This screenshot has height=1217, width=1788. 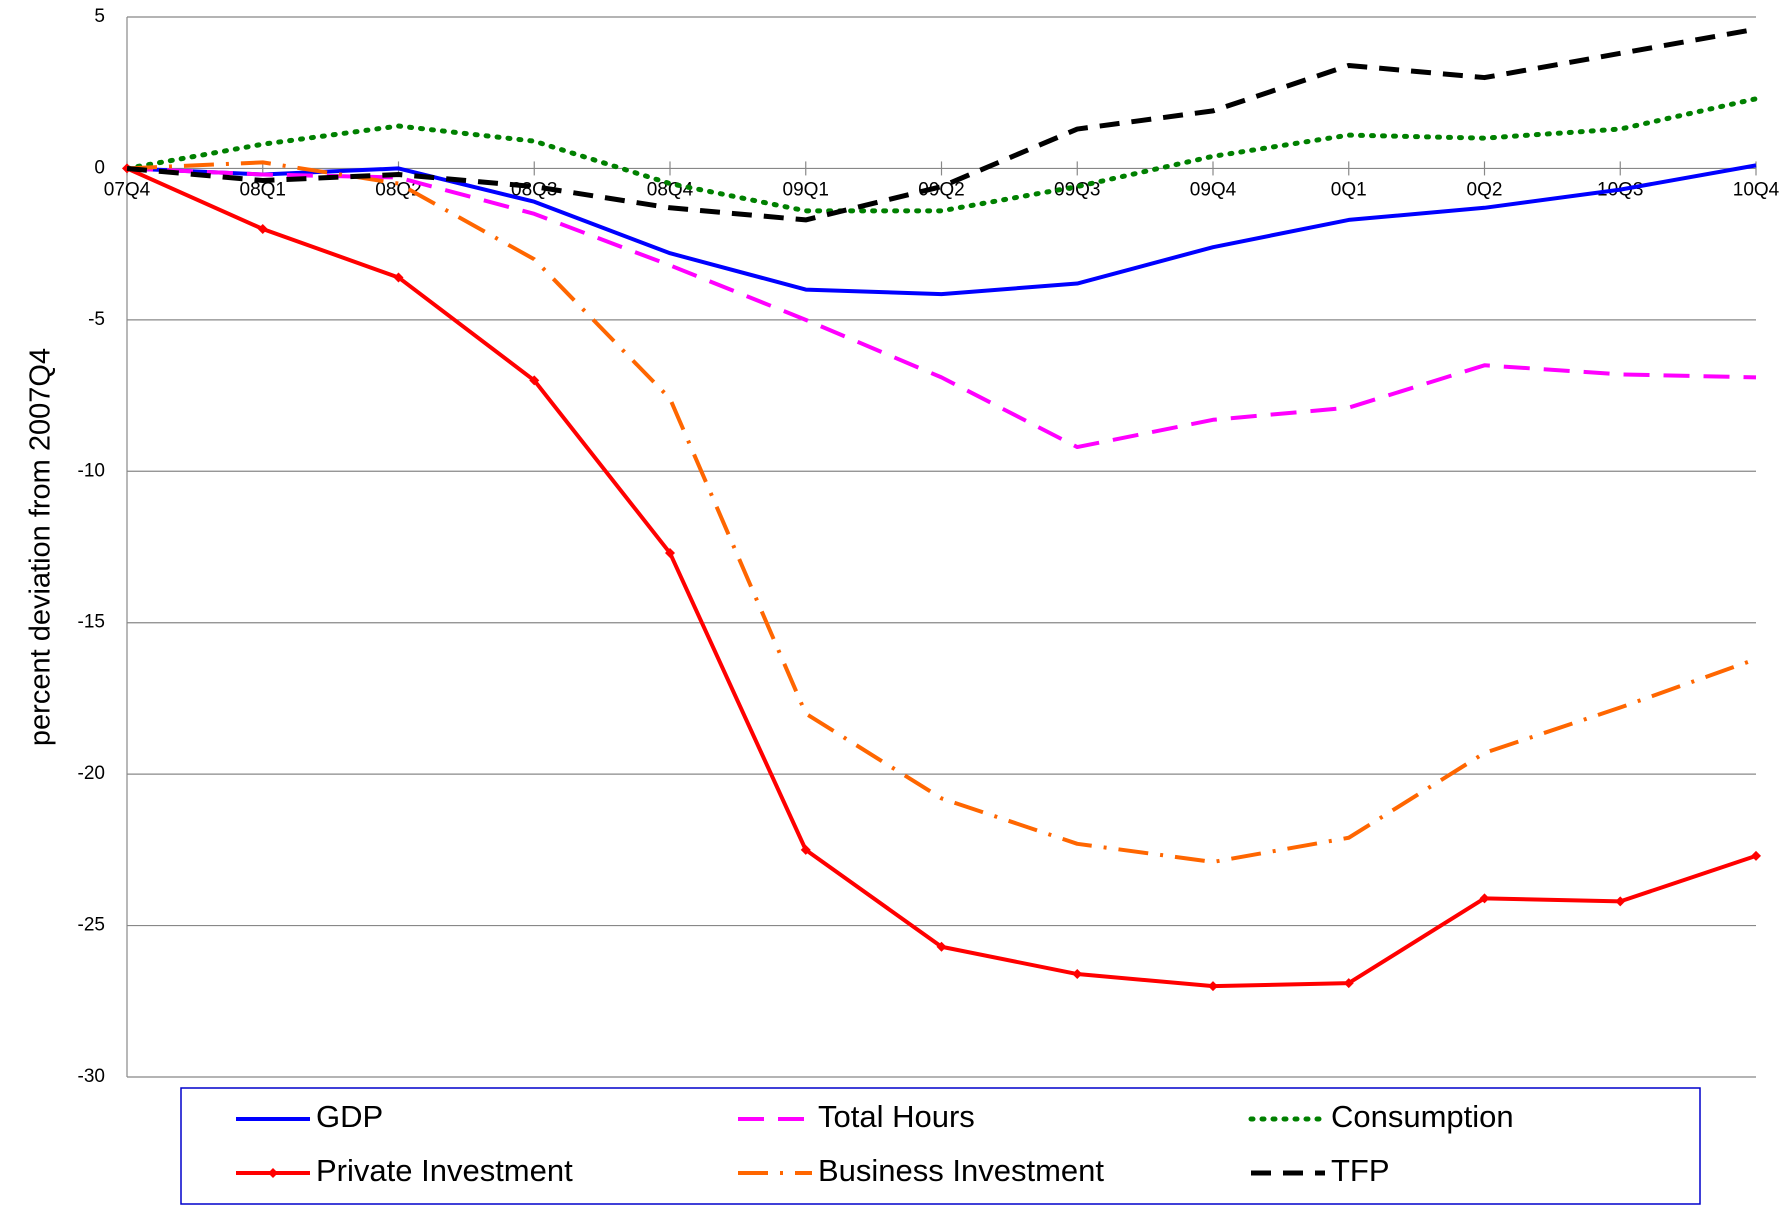 I want to click on legend-box, so click(x=940, y=1146).